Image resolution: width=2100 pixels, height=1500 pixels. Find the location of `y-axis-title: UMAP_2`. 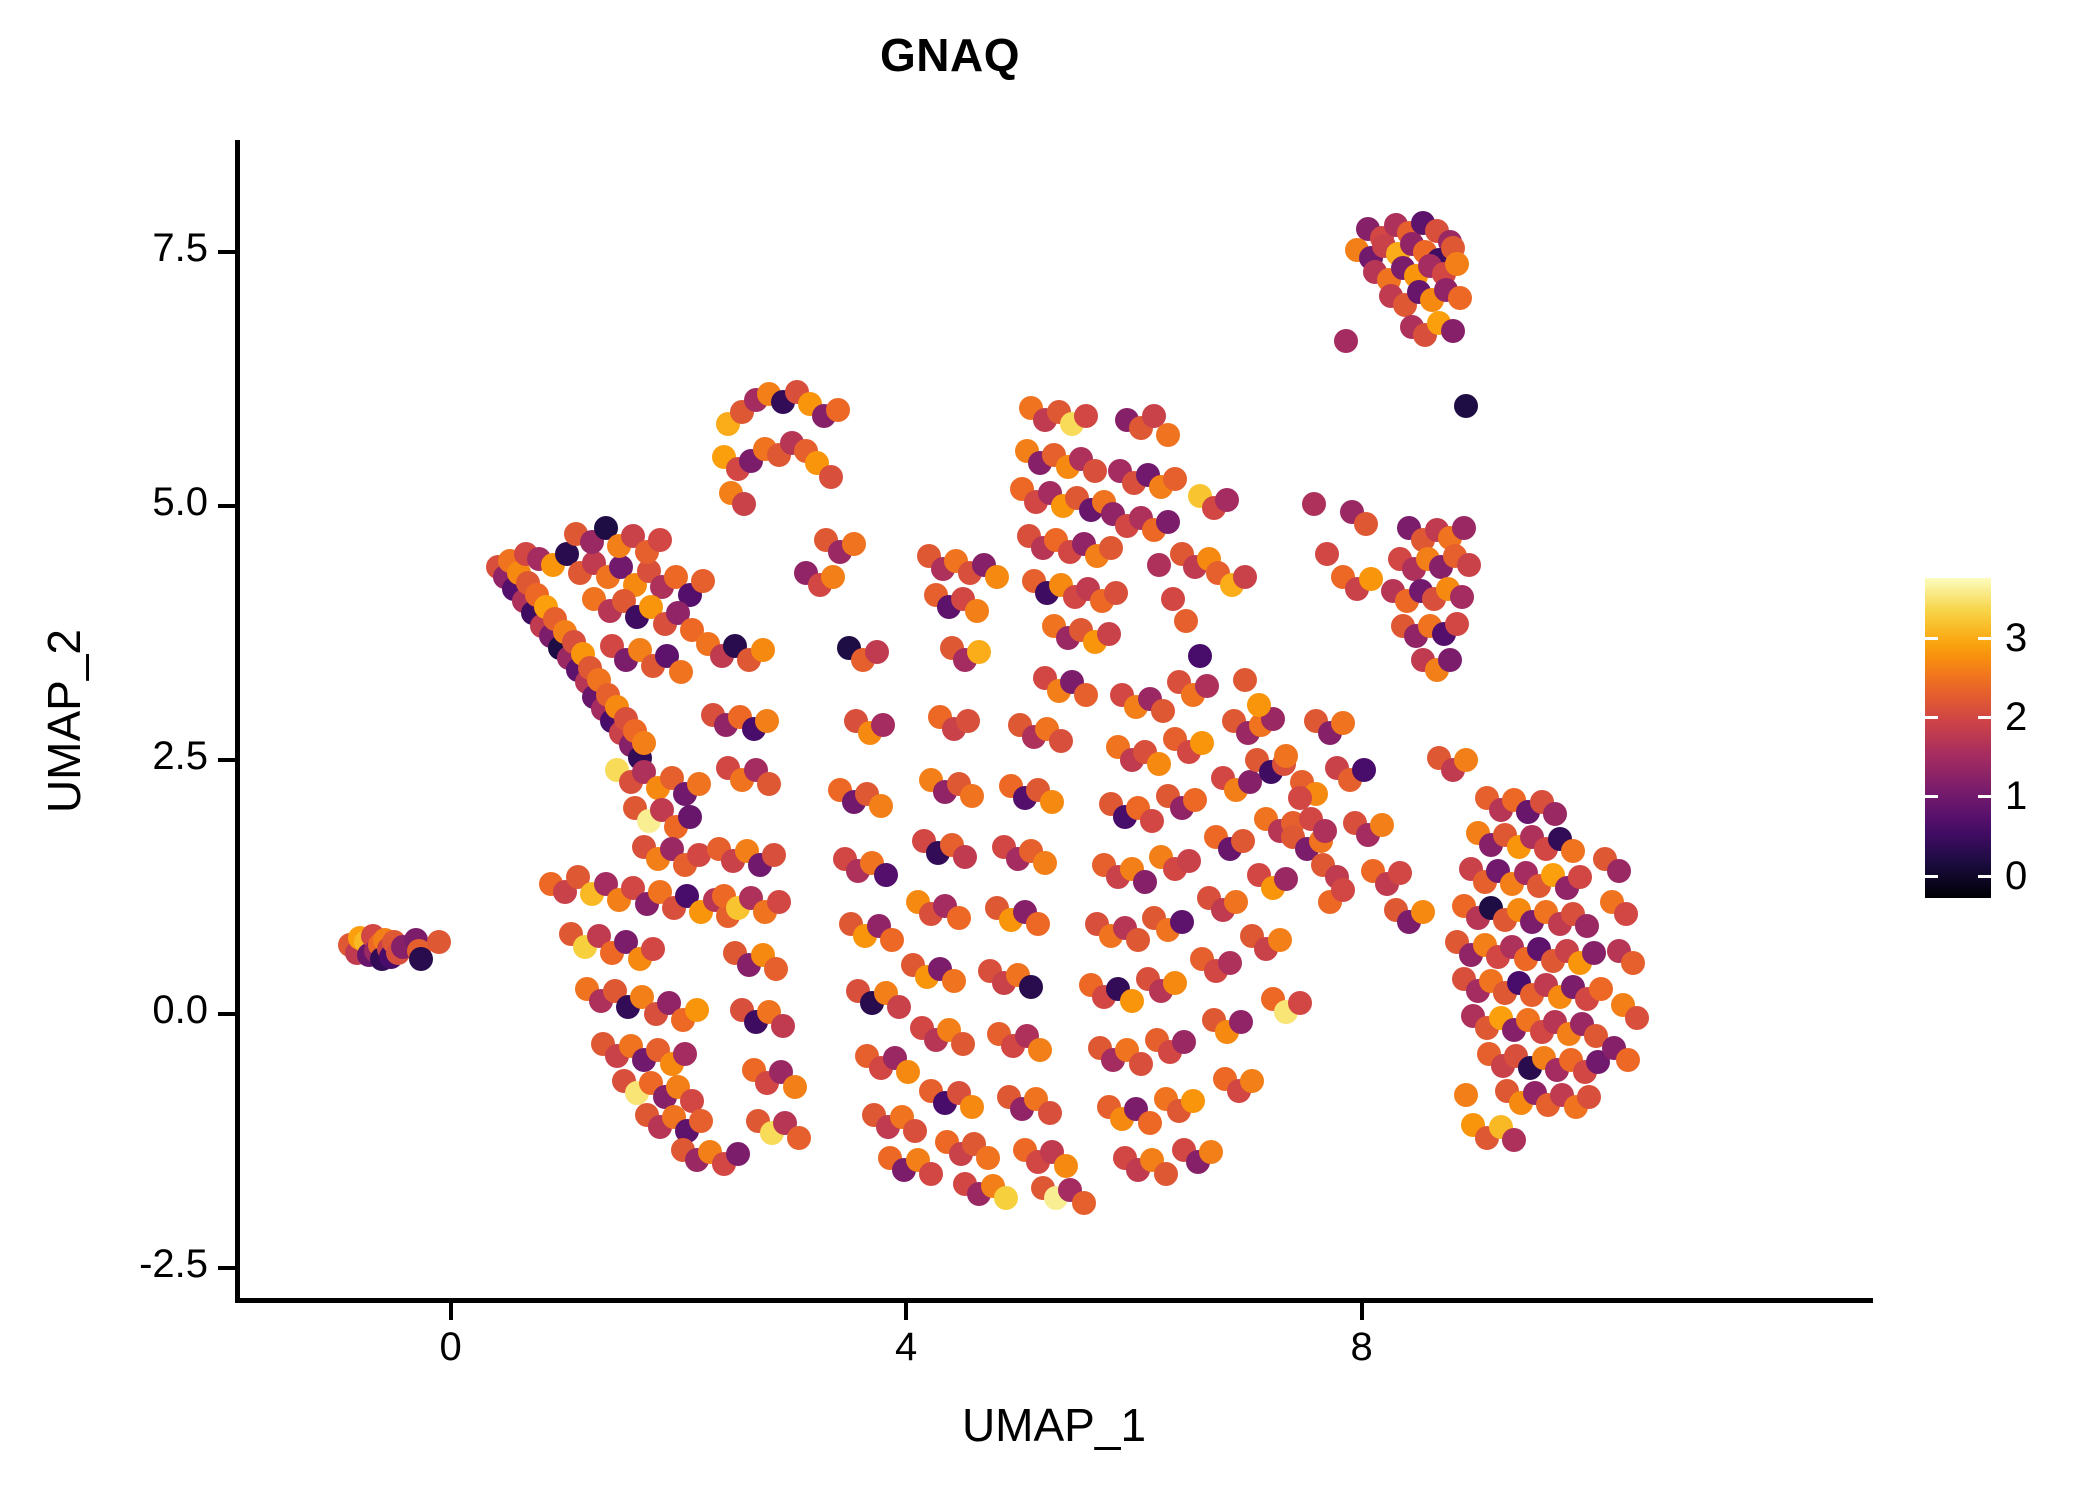

y-axis-title: UMAP_2 is located at coordinates (64, 721).